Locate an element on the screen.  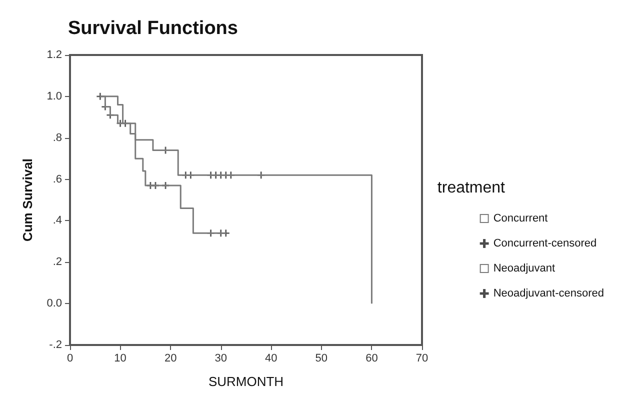
y-tick-label: .4 is located at coordinates (57, 220).